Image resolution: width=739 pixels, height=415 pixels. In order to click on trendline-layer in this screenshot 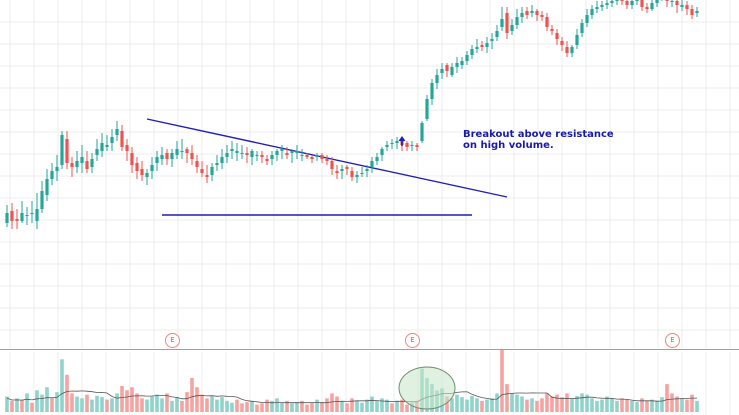, I will do `click(327, 167)`.